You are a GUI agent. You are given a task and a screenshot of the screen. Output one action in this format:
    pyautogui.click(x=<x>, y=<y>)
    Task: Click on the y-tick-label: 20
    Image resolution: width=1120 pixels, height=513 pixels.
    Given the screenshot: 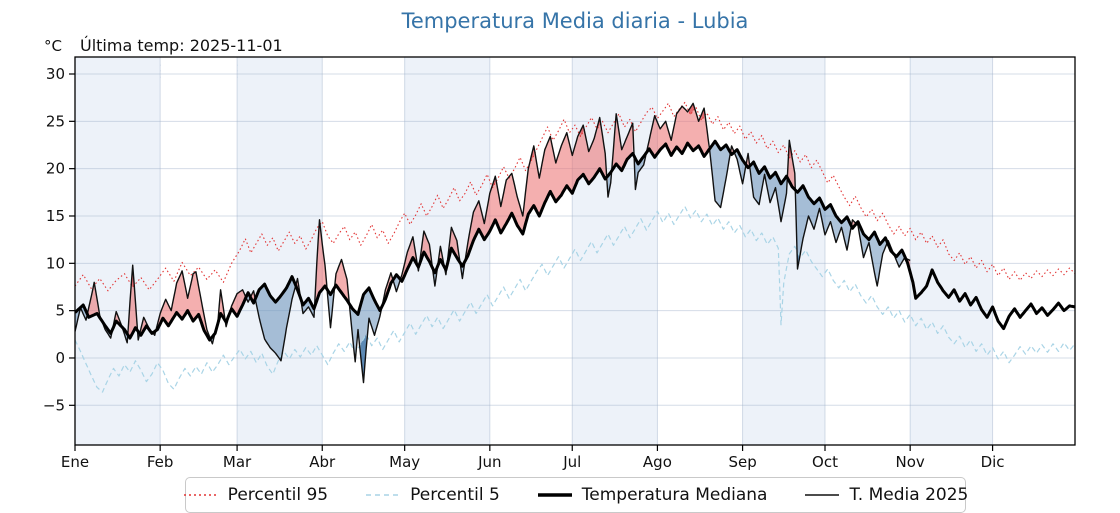 What is the action you would take?
    pyautogui.click(x=55, y=169)
    